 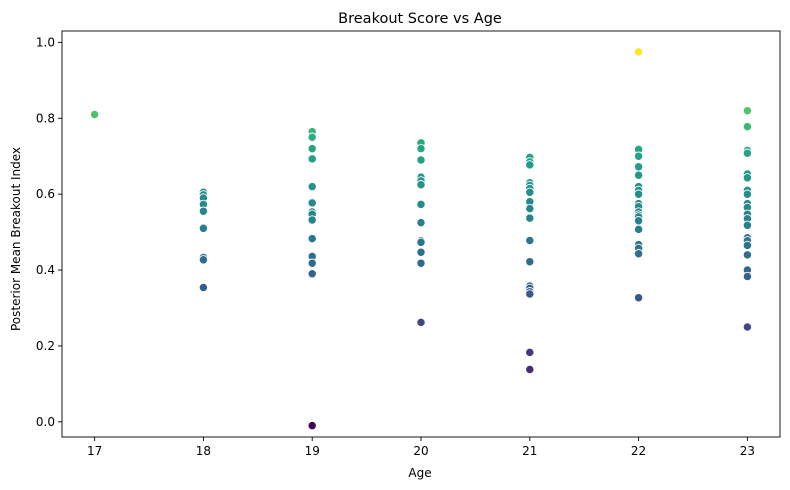 I want to click on x-tick-label: 22, so click(x=638, y=451).